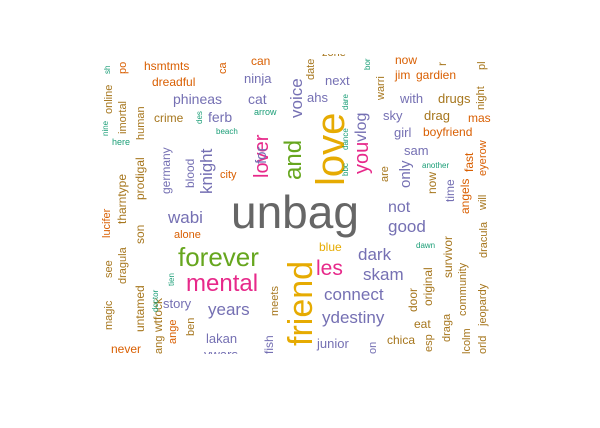 The image size is (600, 428). I want to click on word-pl: pl, so click(482, 65).